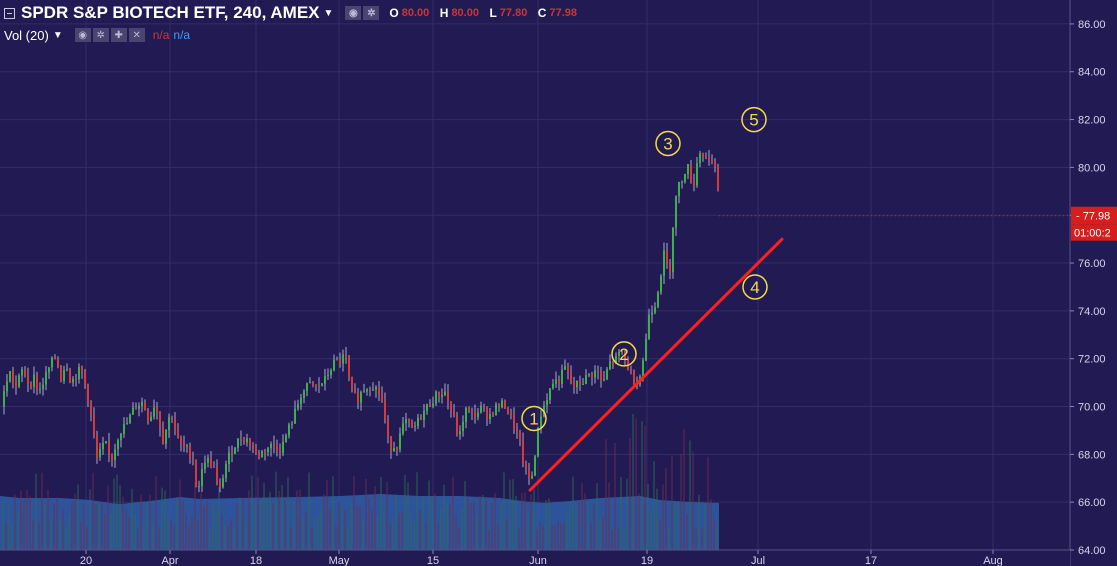  What do you see at coordinates (9, 13) in the screenshot?
I see `collapse-icon` at bounding box center [9, 13].